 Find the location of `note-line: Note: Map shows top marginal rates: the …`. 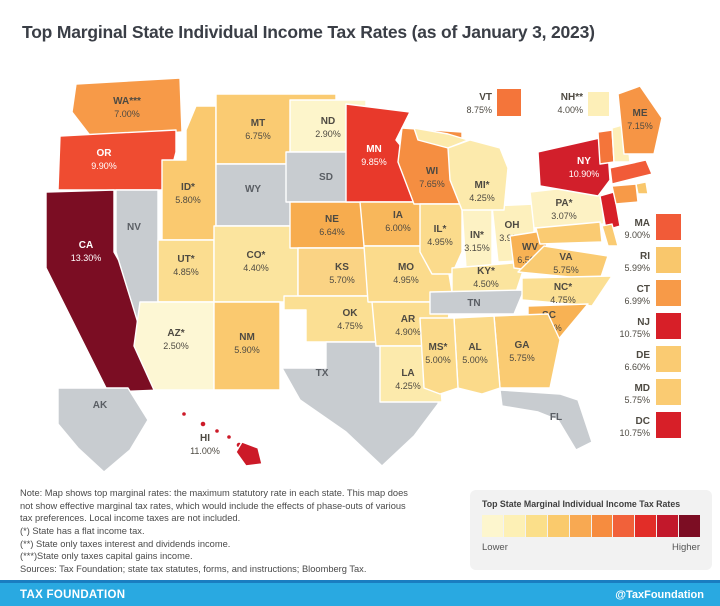

note-line: Note: Map shows top marginal rates: the … is located at coordinates (214, 493).